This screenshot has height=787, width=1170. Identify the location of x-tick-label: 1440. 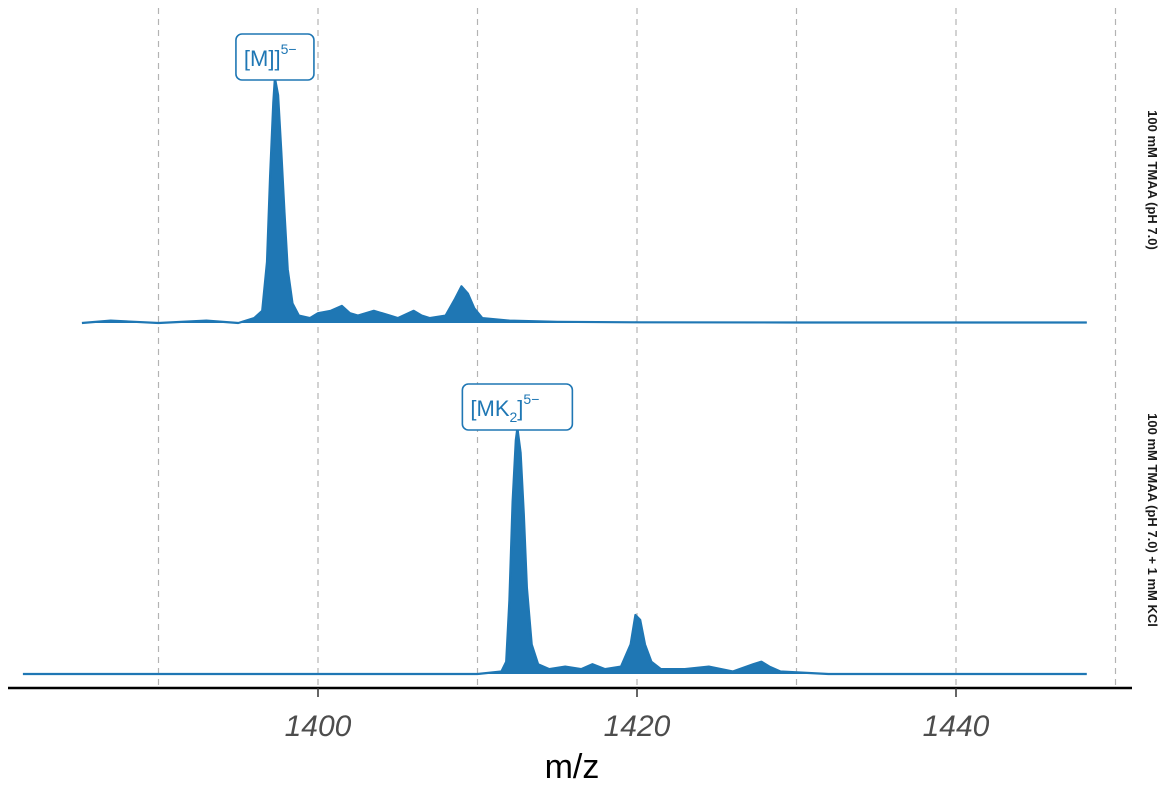
(956, 726).